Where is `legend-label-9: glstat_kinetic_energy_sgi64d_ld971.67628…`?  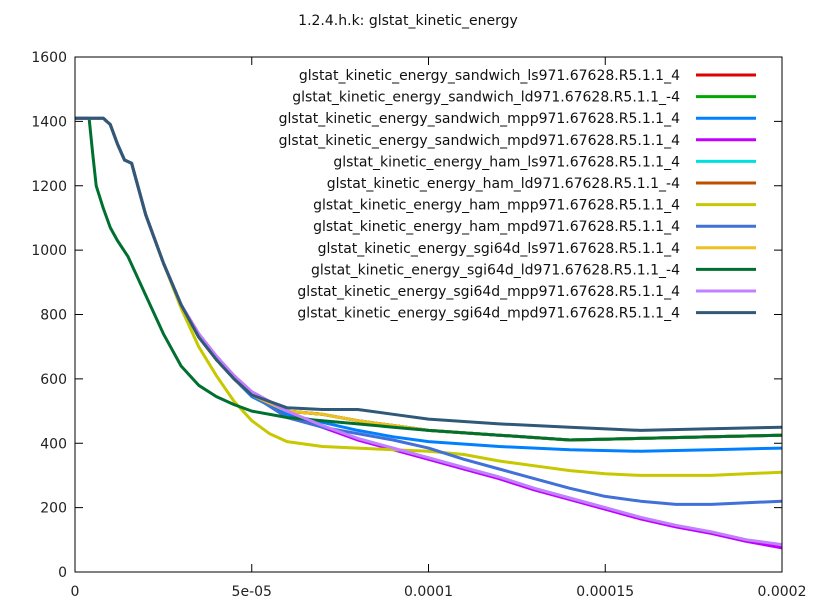
legend-label-9: glstat_kinetic_energy_sgi64d_ld971.67628… is located at coordinates (495, 270).